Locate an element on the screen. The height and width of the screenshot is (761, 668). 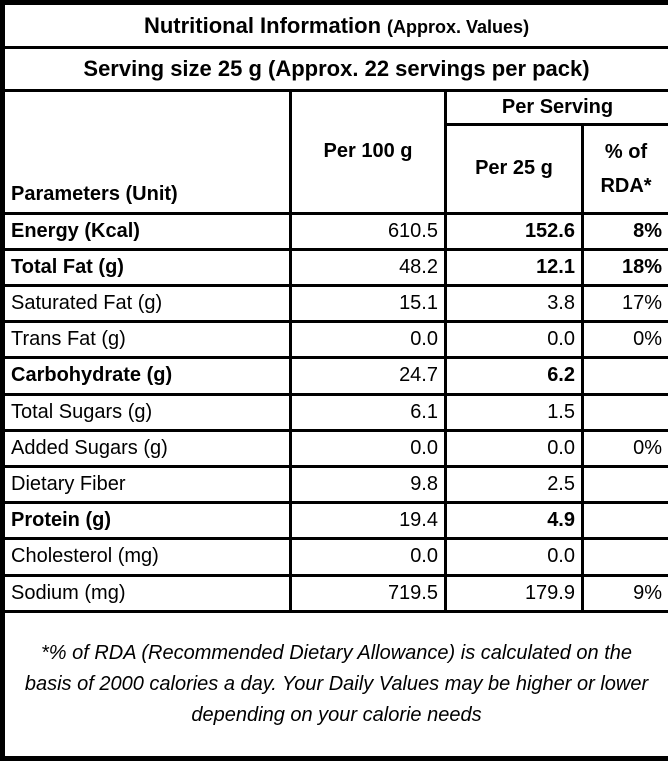
table-row: Trans Fat (g) 0.0 0.0 0% is located at coordinates (334, 340).